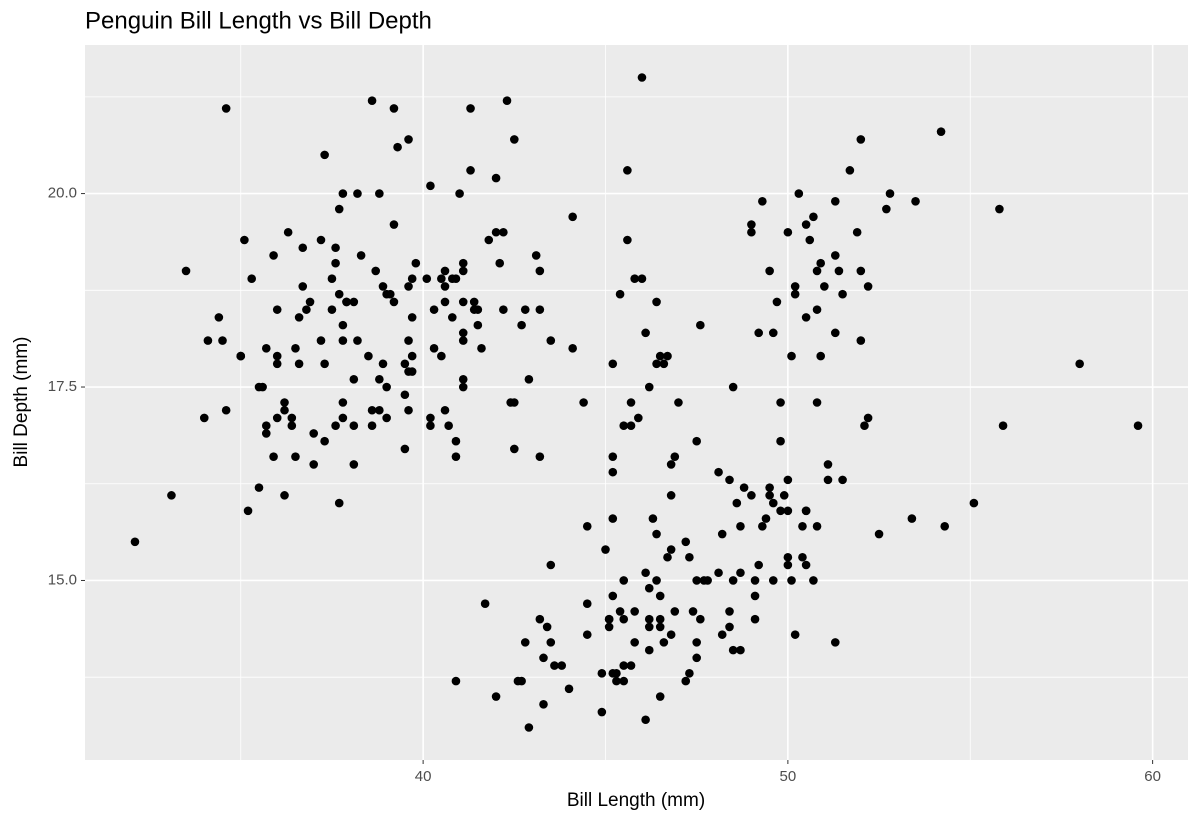 The width and height of the screenshot is (1200, 825). What do you see at coordinates (62, 579) in the screenshot?
I see `y-tick-label: 15.0` at bounding box center [62, 579].